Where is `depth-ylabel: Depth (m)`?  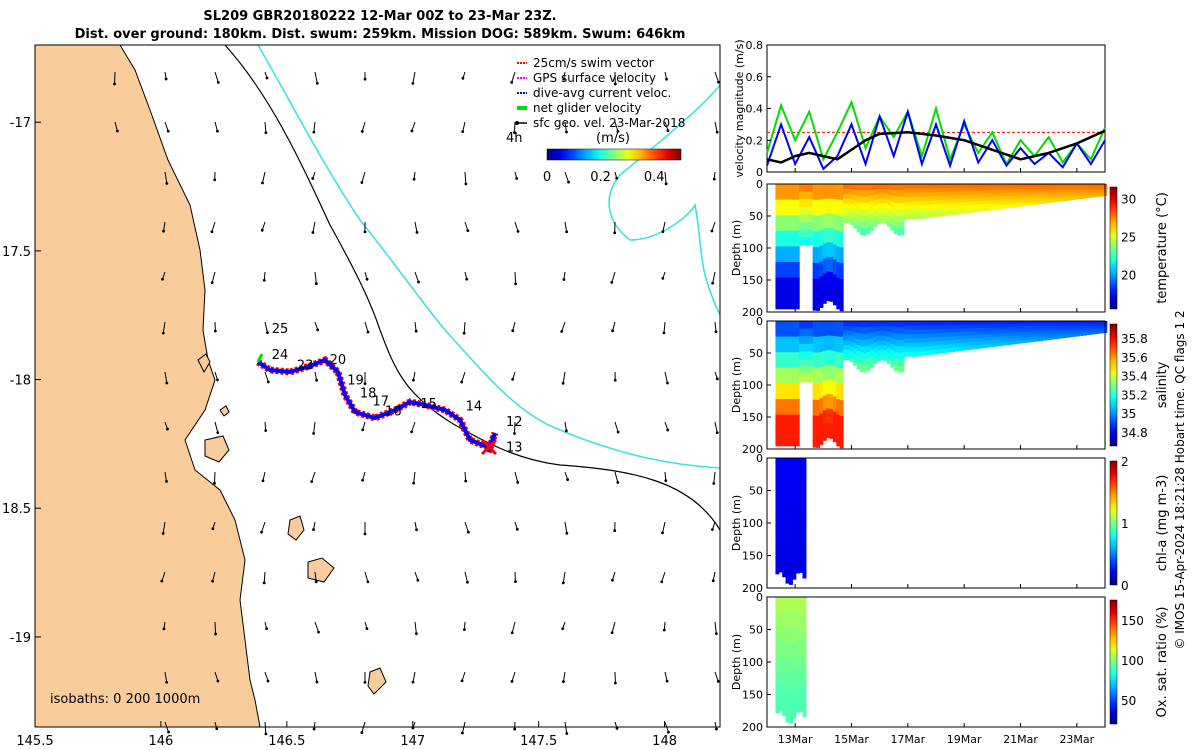 depth-ylabel: Depth (m) is located at coordinates (736, 385).